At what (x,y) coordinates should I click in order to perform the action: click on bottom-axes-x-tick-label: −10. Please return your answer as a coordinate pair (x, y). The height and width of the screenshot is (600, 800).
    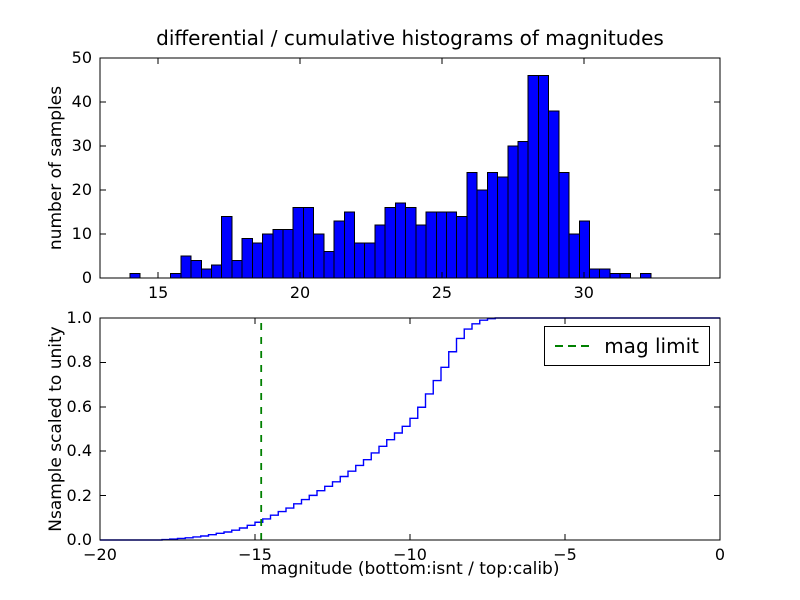
    Looking at the image, I should click on (410, 554).